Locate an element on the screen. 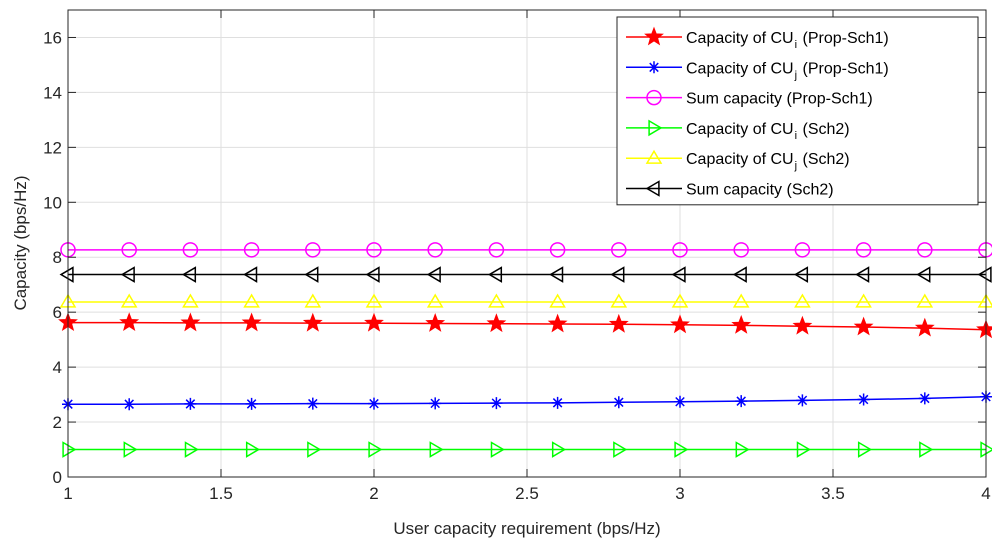  legend-label: Capacity of CUj (Prop-Sch1) is located at coordinates (787, 70).